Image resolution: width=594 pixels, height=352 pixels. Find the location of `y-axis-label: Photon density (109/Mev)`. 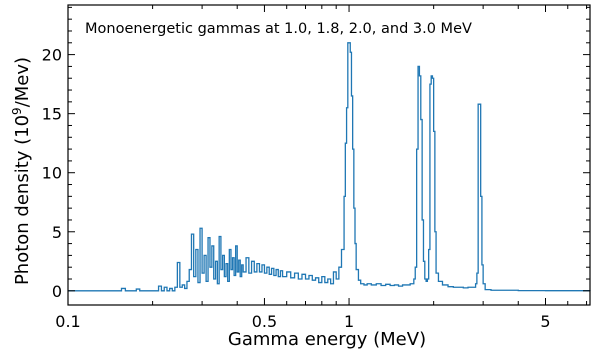

y-axis-label: Photon density (109/Mev) is located at coordinates (21, 171).